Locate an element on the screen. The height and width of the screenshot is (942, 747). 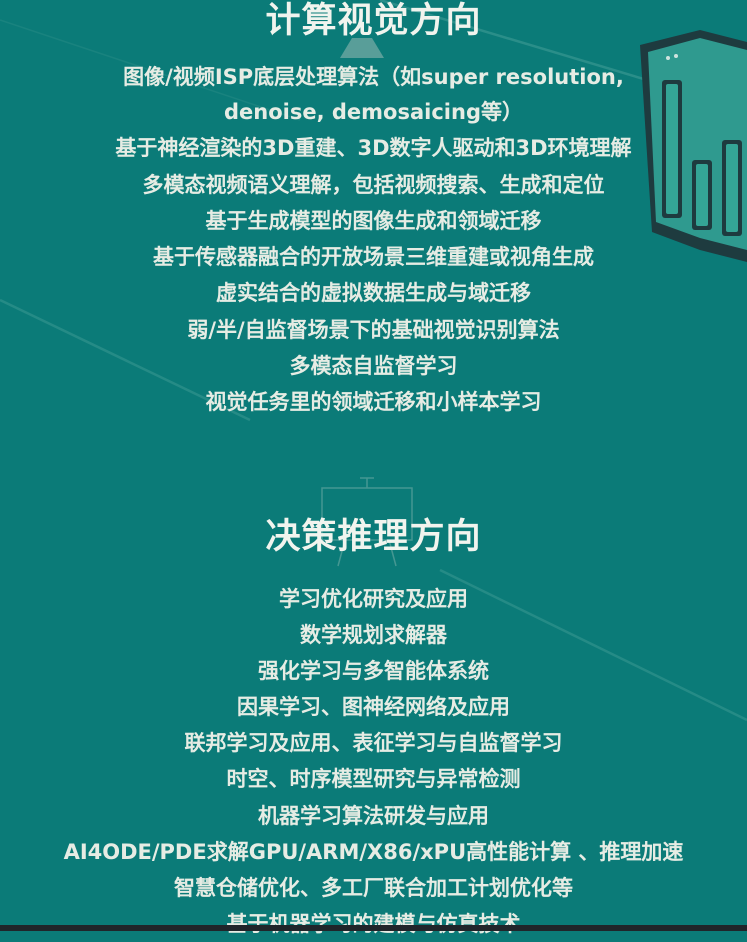
list-item: 弱/半/自监督场景下的基础视觉识别算法 is located at coordinates (373, 329).